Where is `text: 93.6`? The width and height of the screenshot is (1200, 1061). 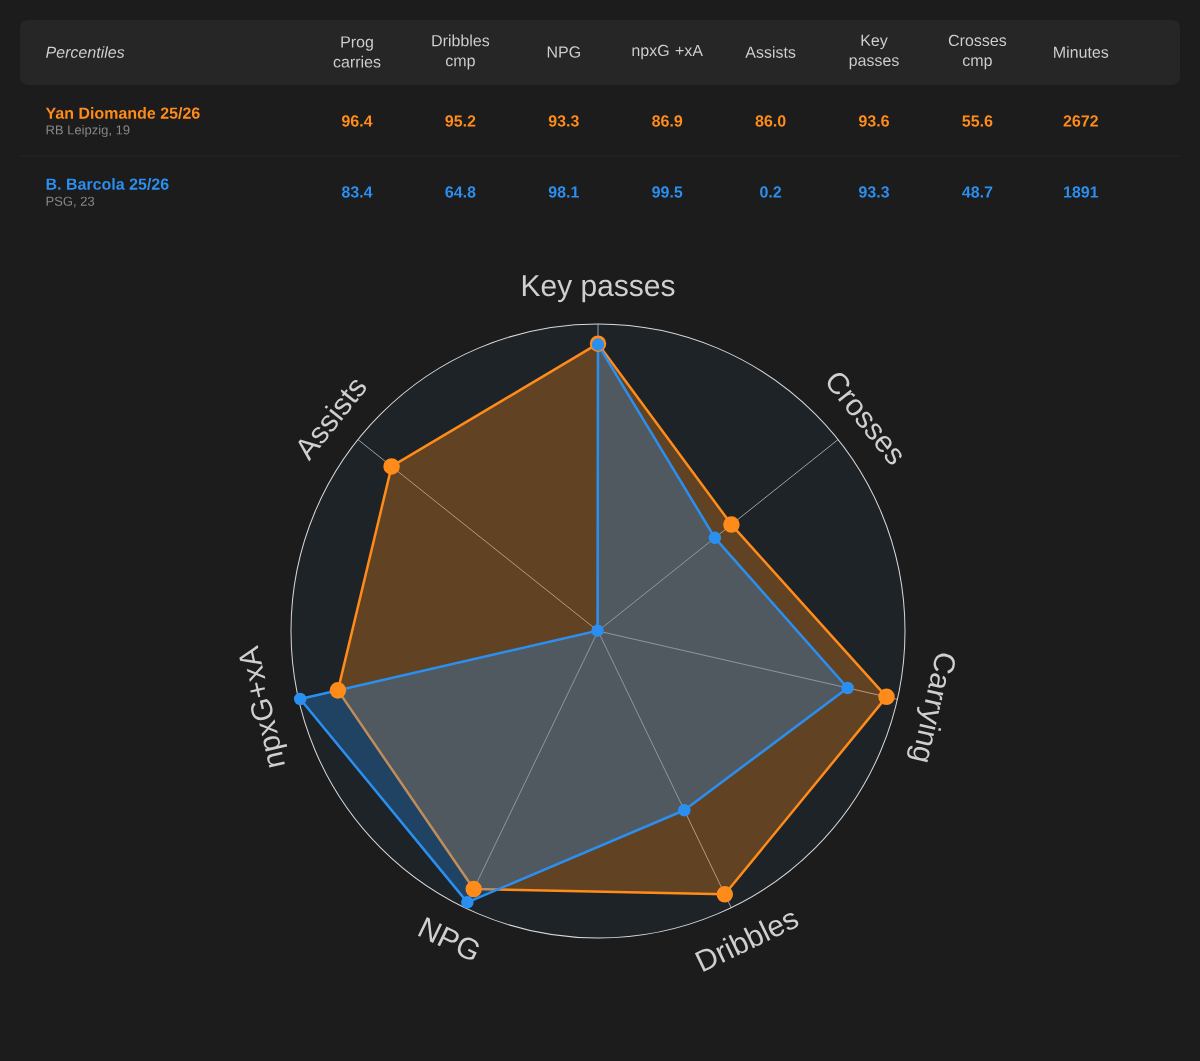
text: 93.6 is located at coordinates (873, 121).